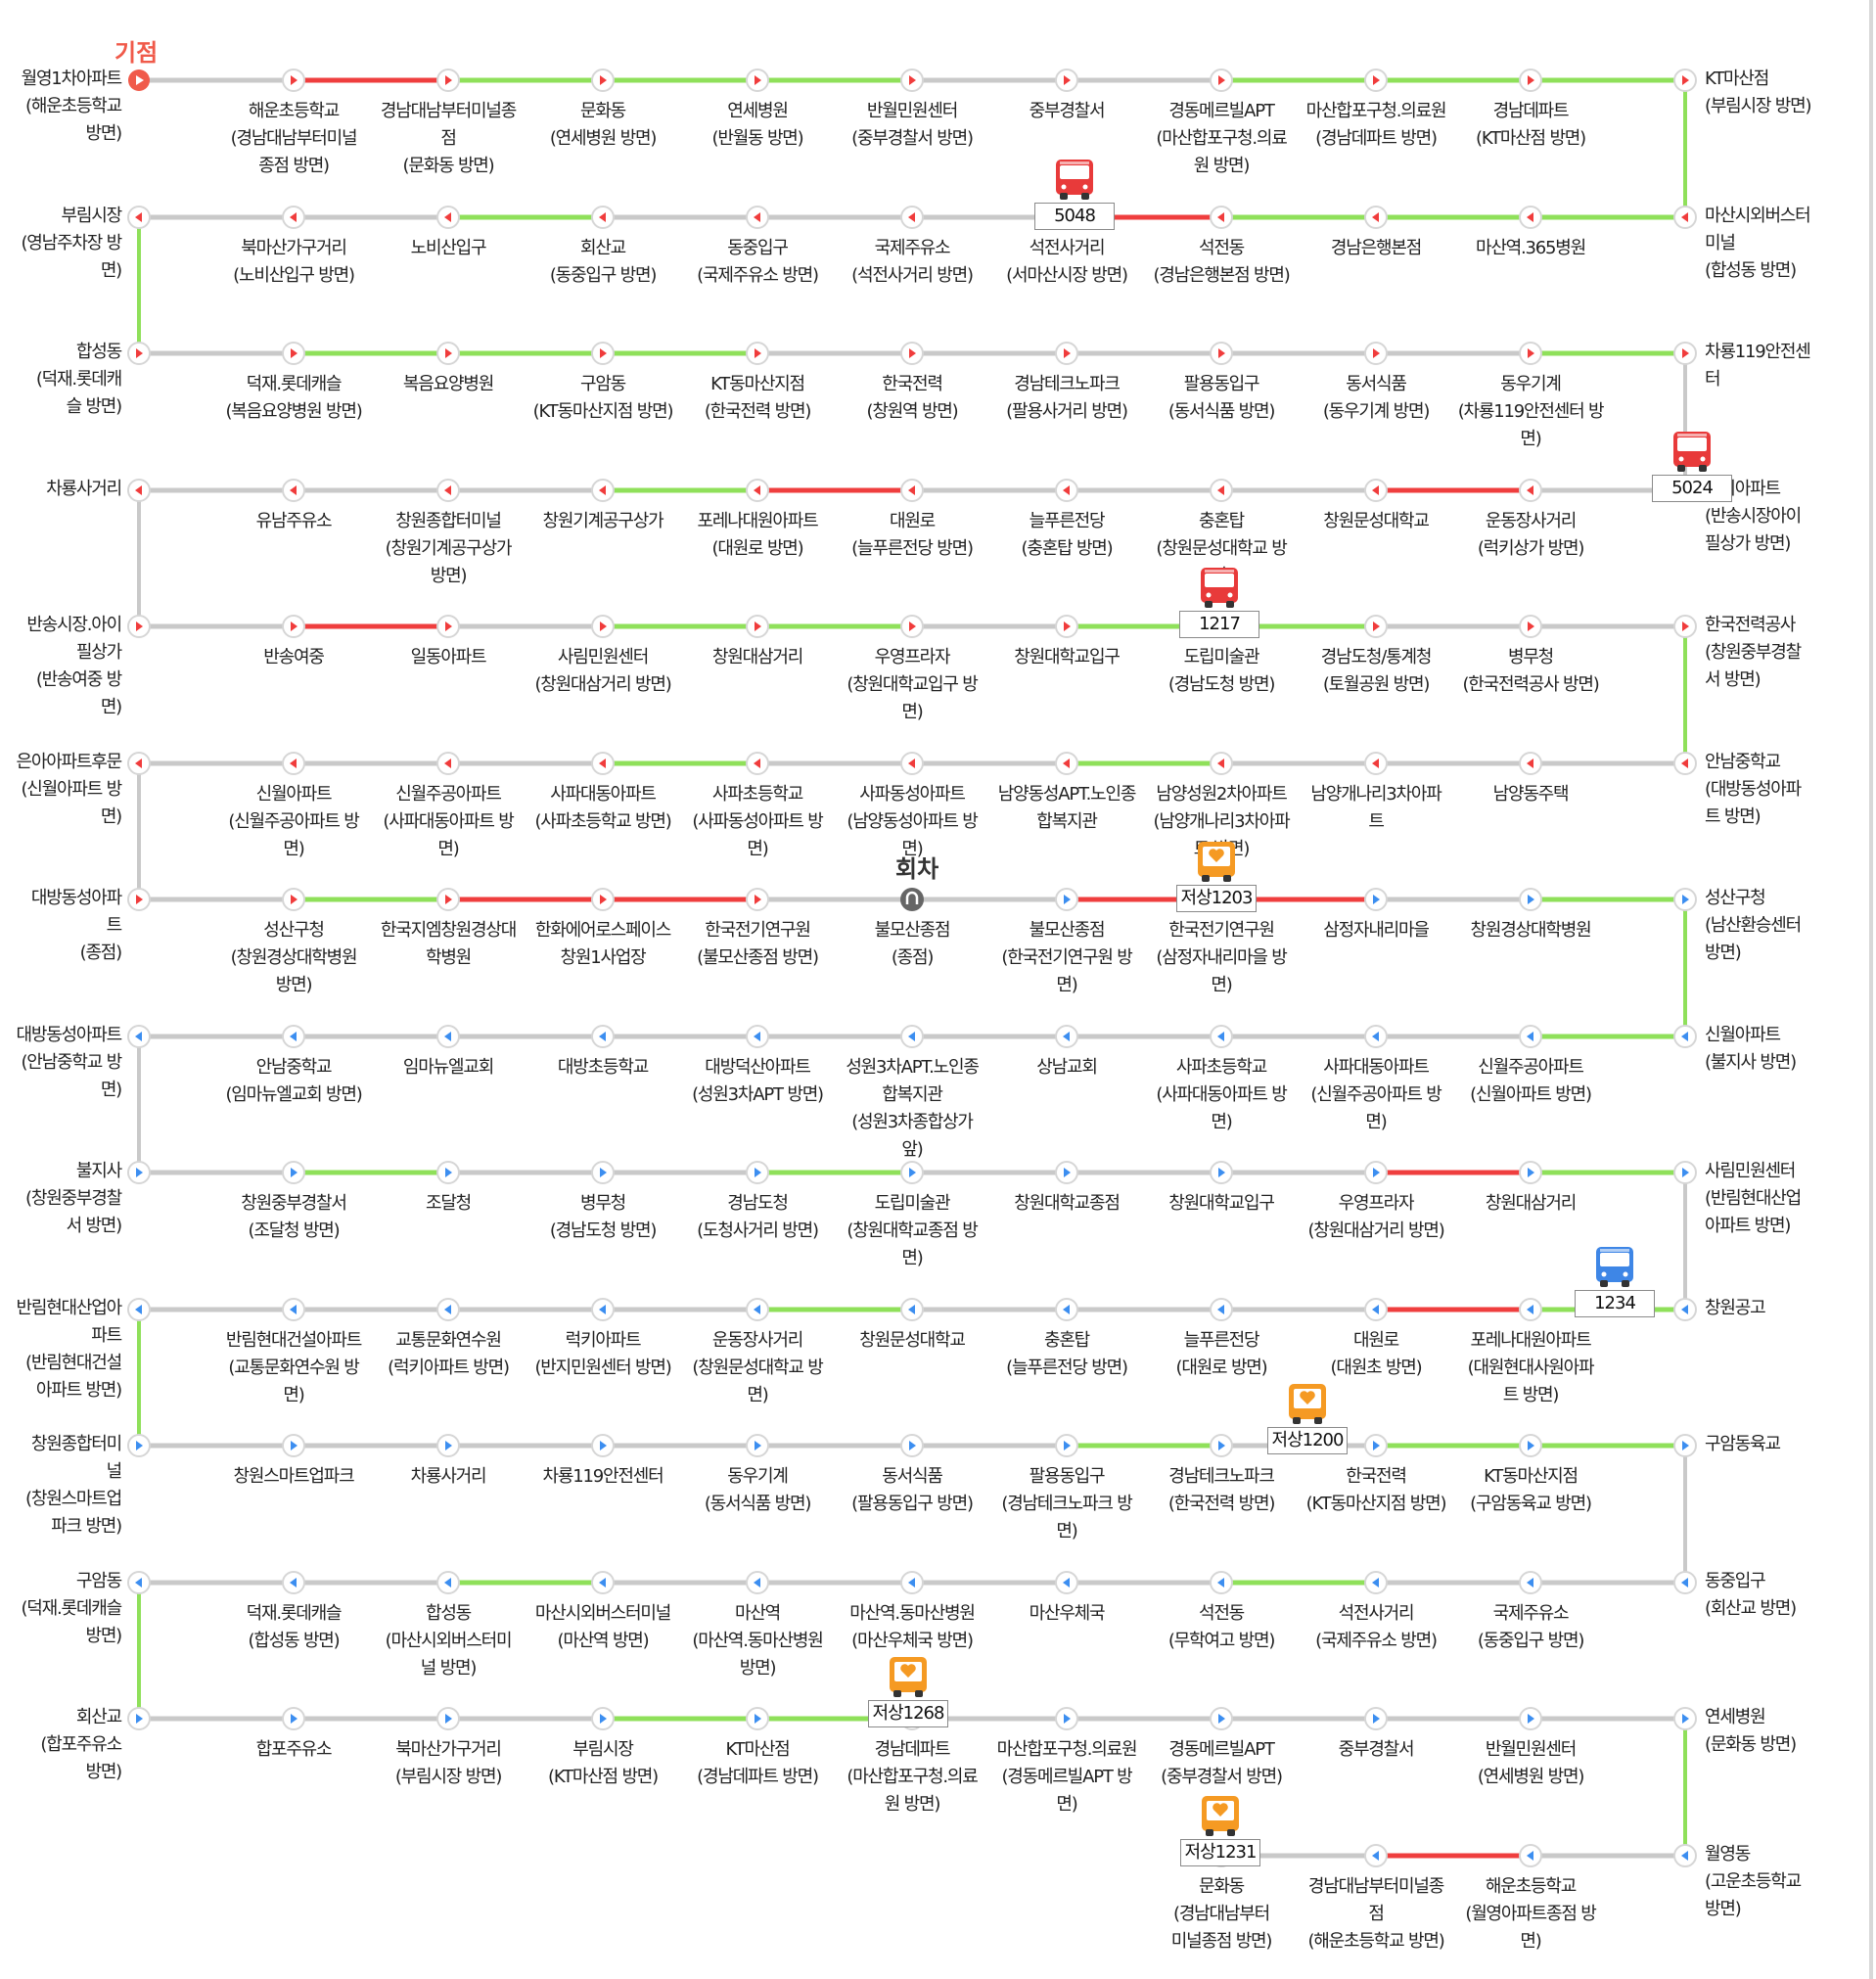 This screenshot has width=1876, height=1979. I want to click on stop-label: KT마산점 (경남데파트 방면), so click(758, 1763).